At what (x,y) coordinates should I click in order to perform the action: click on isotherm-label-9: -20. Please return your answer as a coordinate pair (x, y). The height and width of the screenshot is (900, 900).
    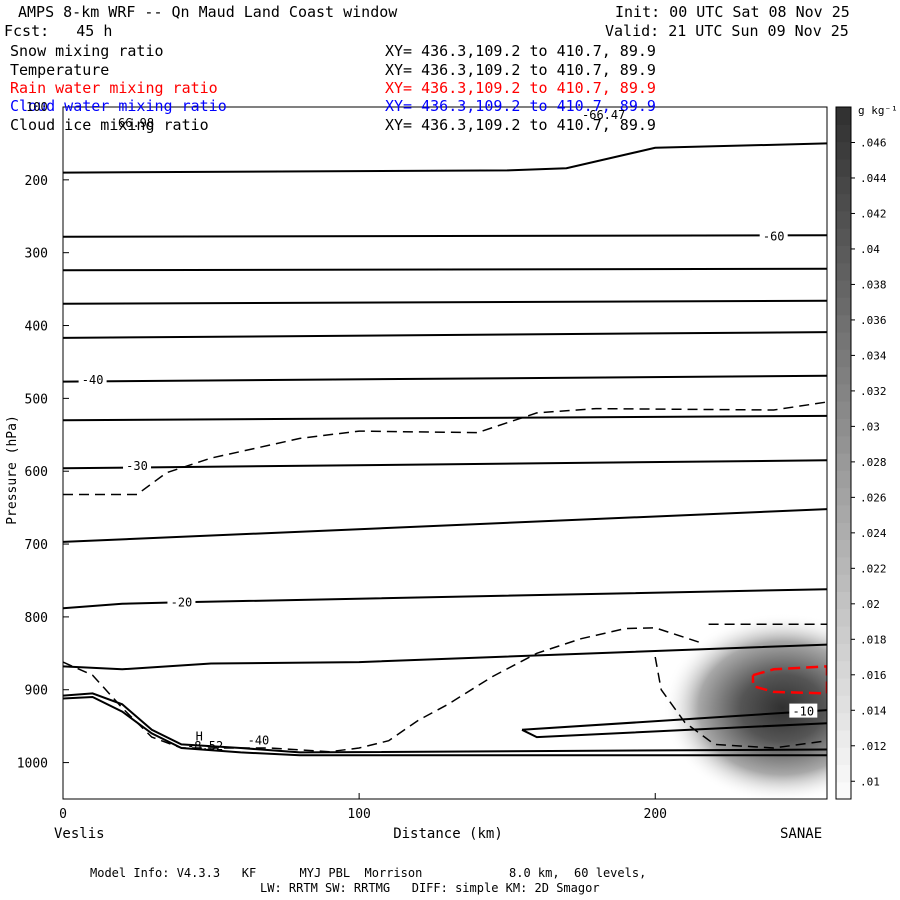
    Looking at the image, I should click on (182, 602).